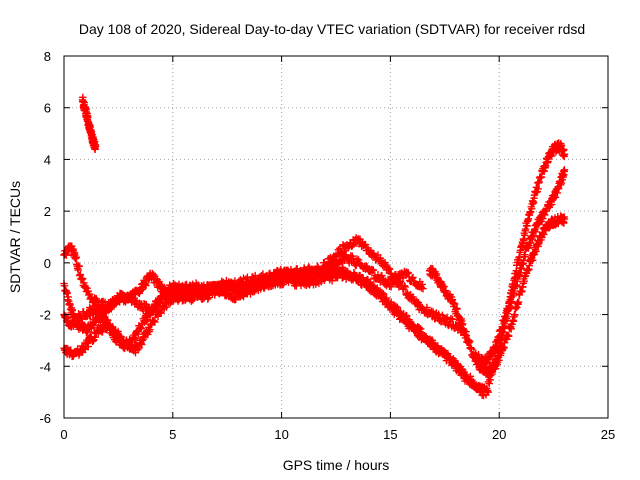 This screenshot has height=480, width=640. What do you see at coordinates (499, 434) in the screenshot?
I see `x-tick-label: 20` at bounding box center [499, 434].